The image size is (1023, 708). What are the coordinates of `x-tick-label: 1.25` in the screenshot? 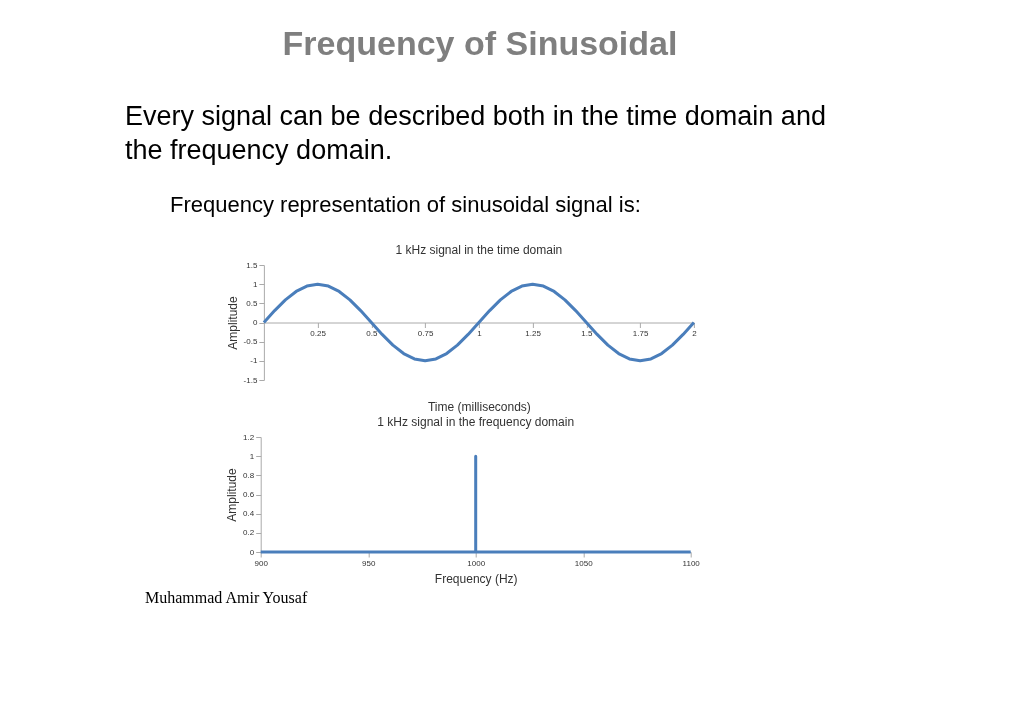 It's located at (533, 333).